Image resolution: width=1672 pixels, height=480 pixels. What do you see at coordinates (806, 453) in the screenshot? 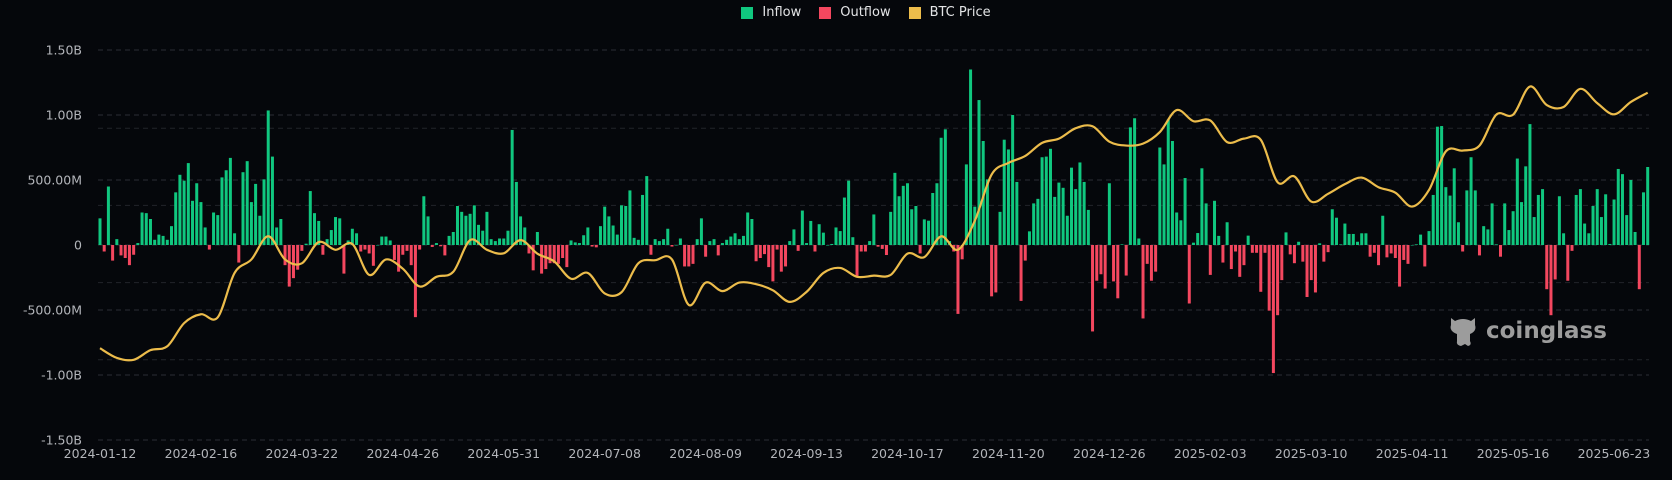
I see `x-tick-label: 2024-09-13` at bounding box center [806, 453].